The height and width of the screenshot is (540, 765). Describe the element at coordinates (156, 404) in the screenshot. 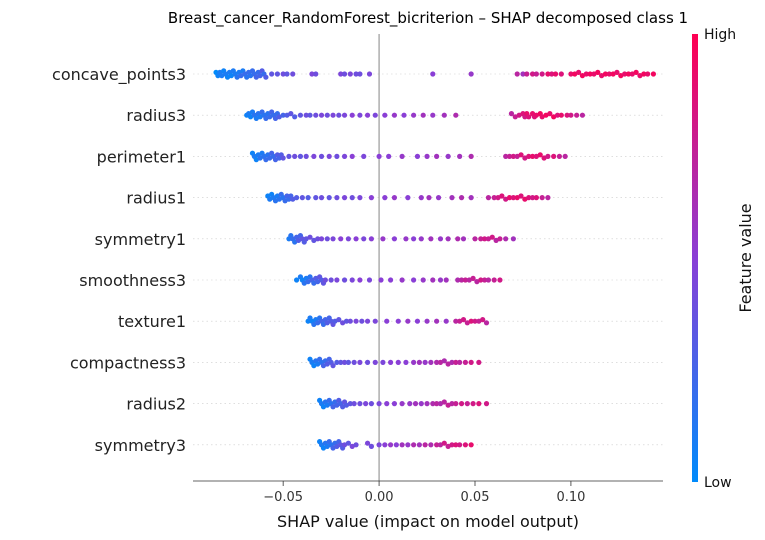

I see `feature-label: radius2` at that location.